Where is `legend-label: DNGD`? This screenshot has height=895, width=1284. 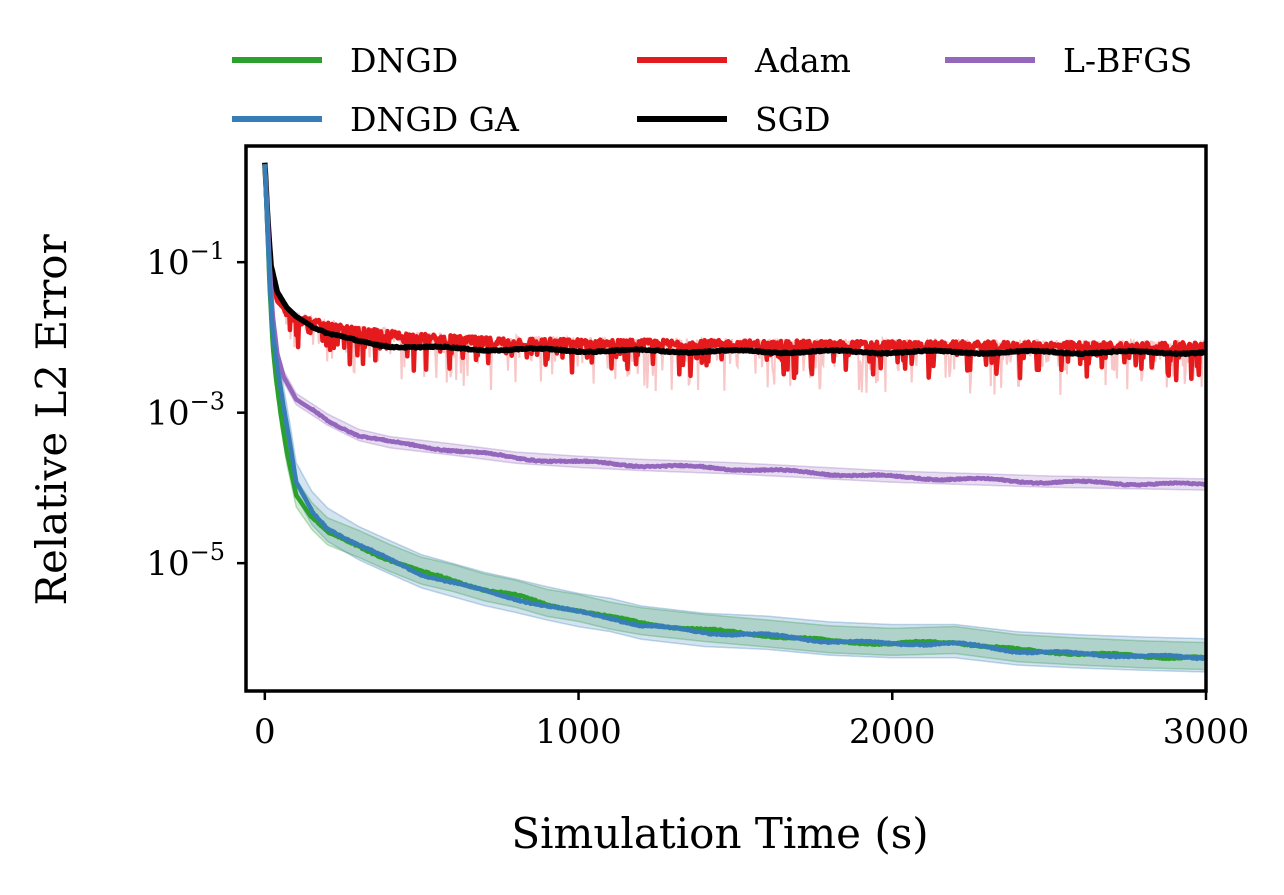
legend-label: DNGD is located at coordinates (404, 60).